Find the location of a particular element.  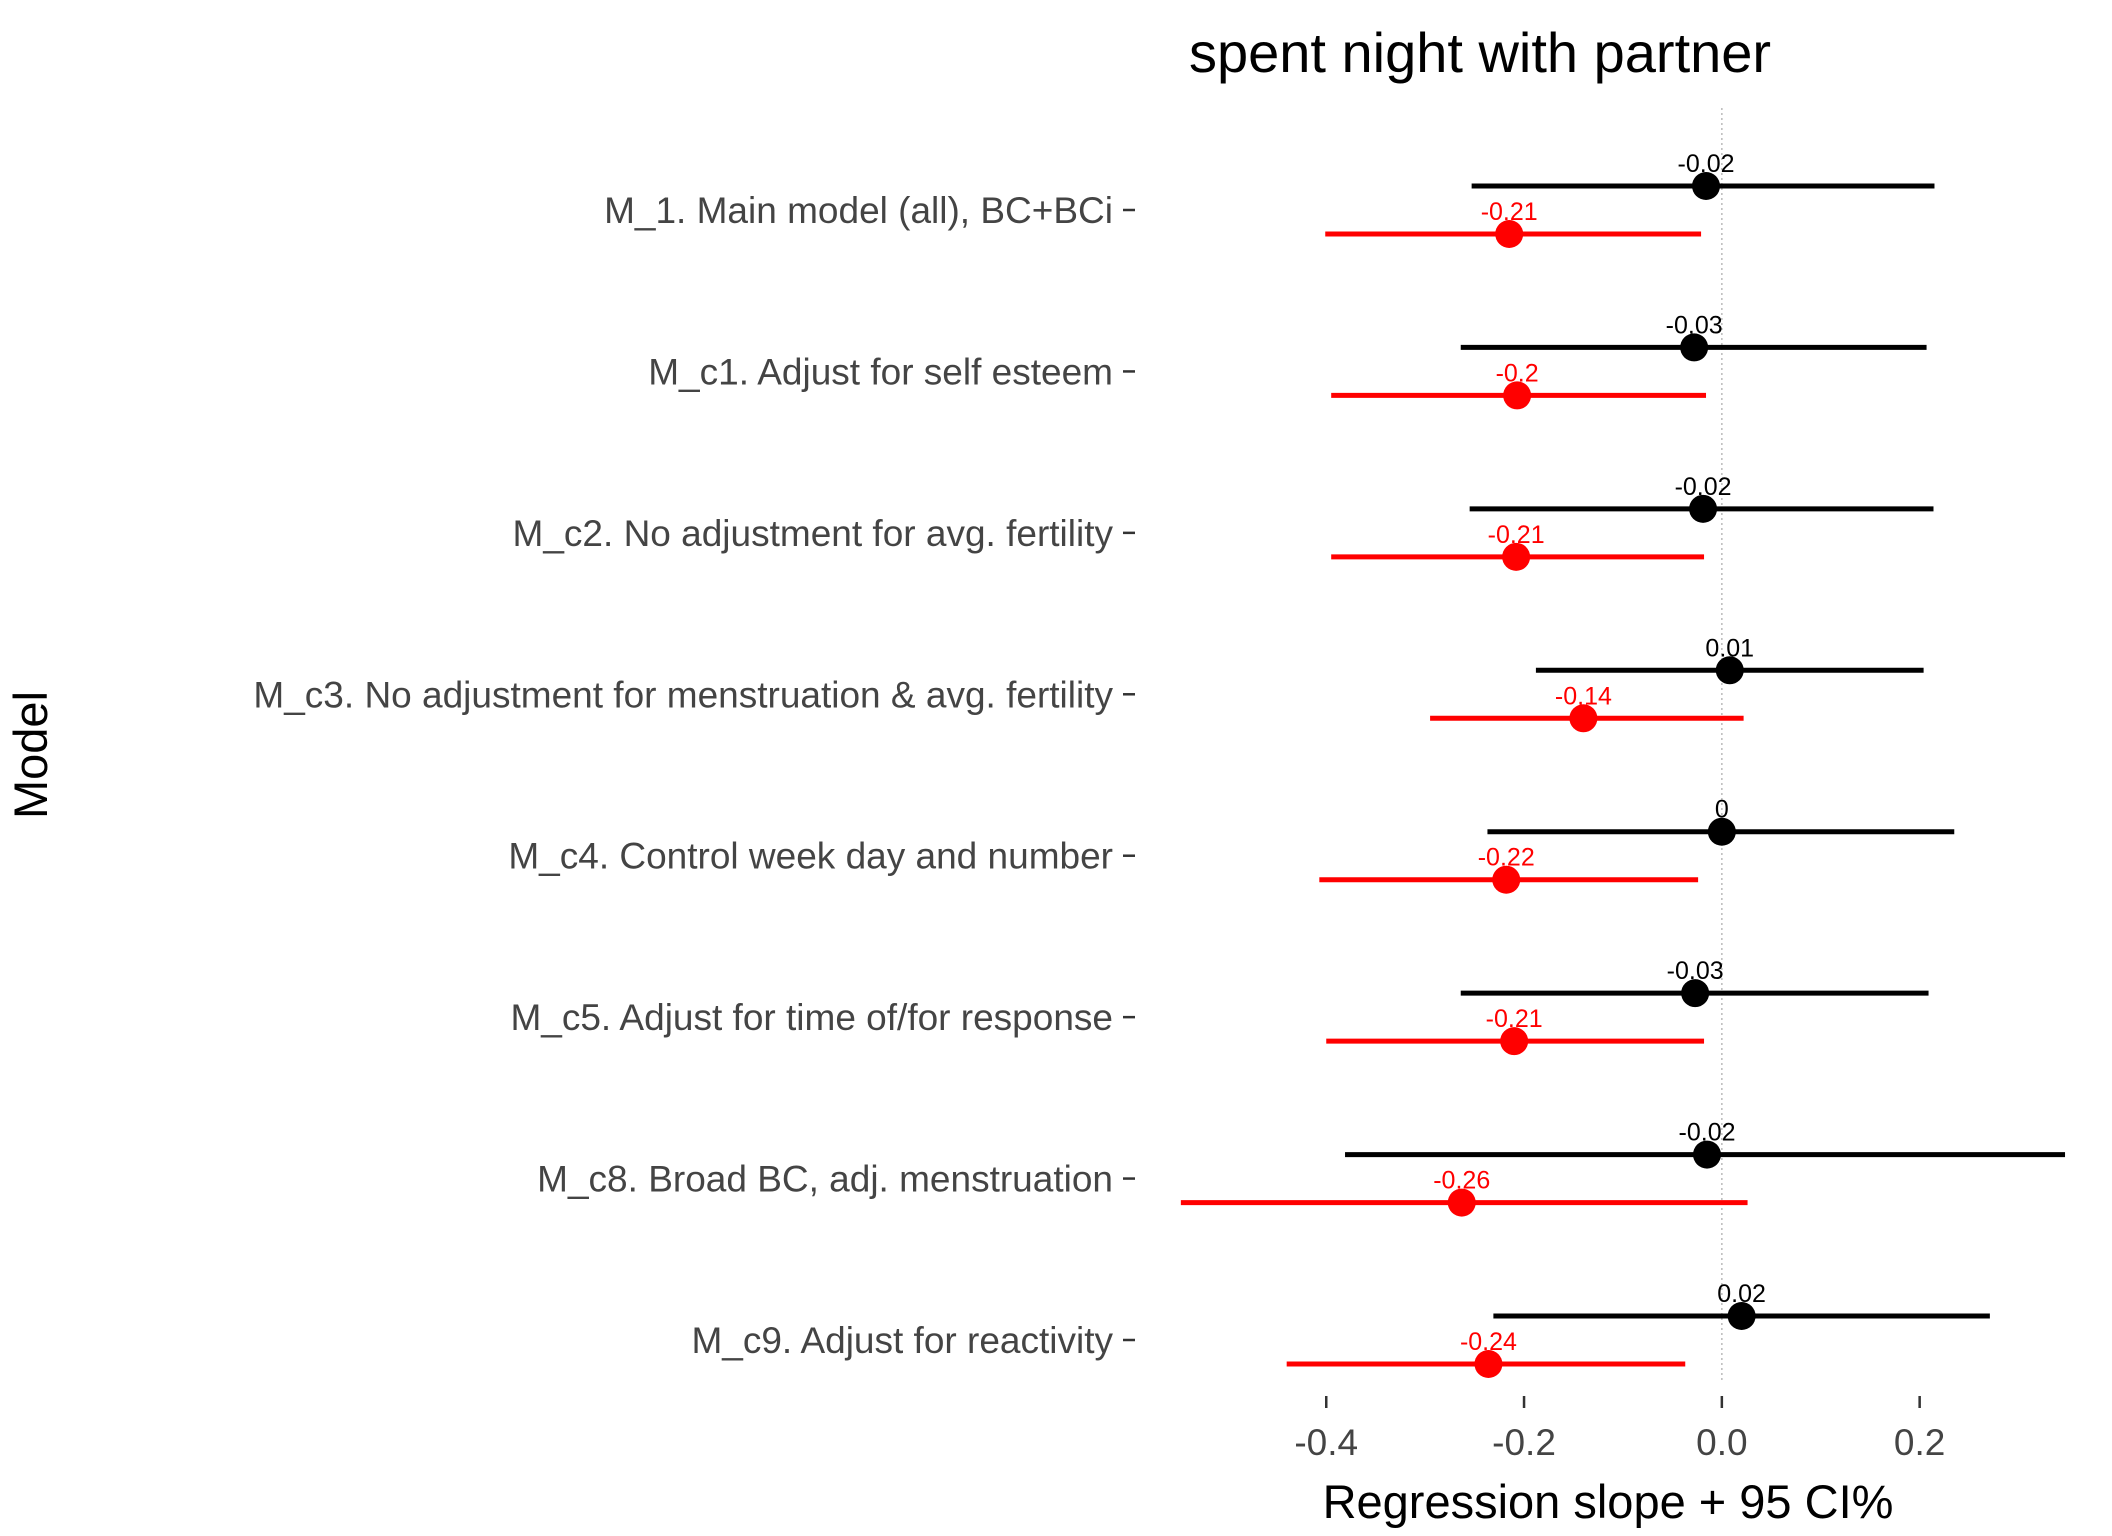

y-tick-label: M_c4. Control week day and number is located at coordinates (810, 856).